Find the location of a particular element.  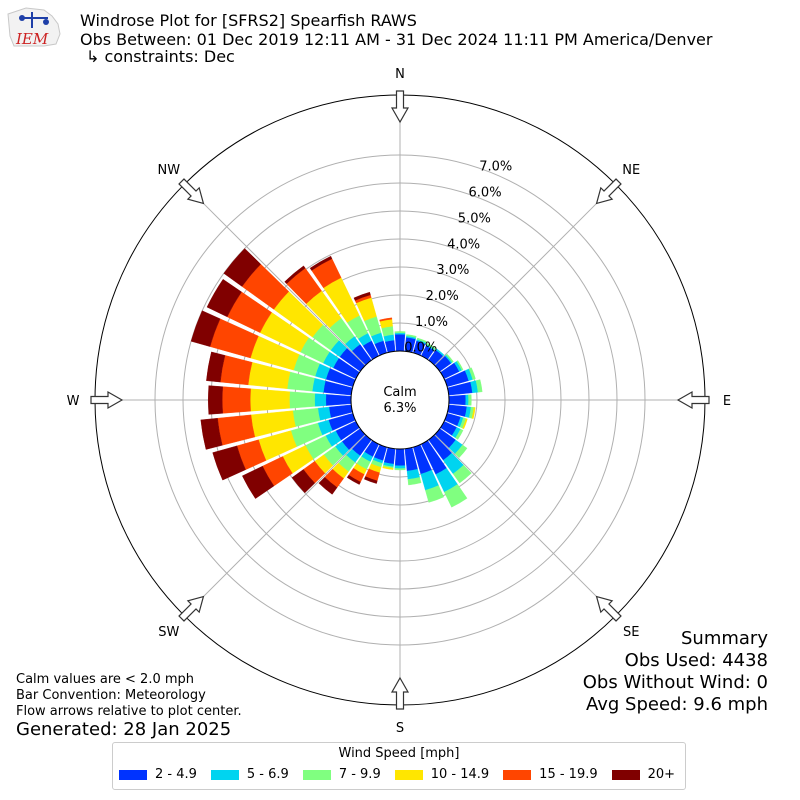

iem-logo-text: IEM is located at coordinates (32, 39).